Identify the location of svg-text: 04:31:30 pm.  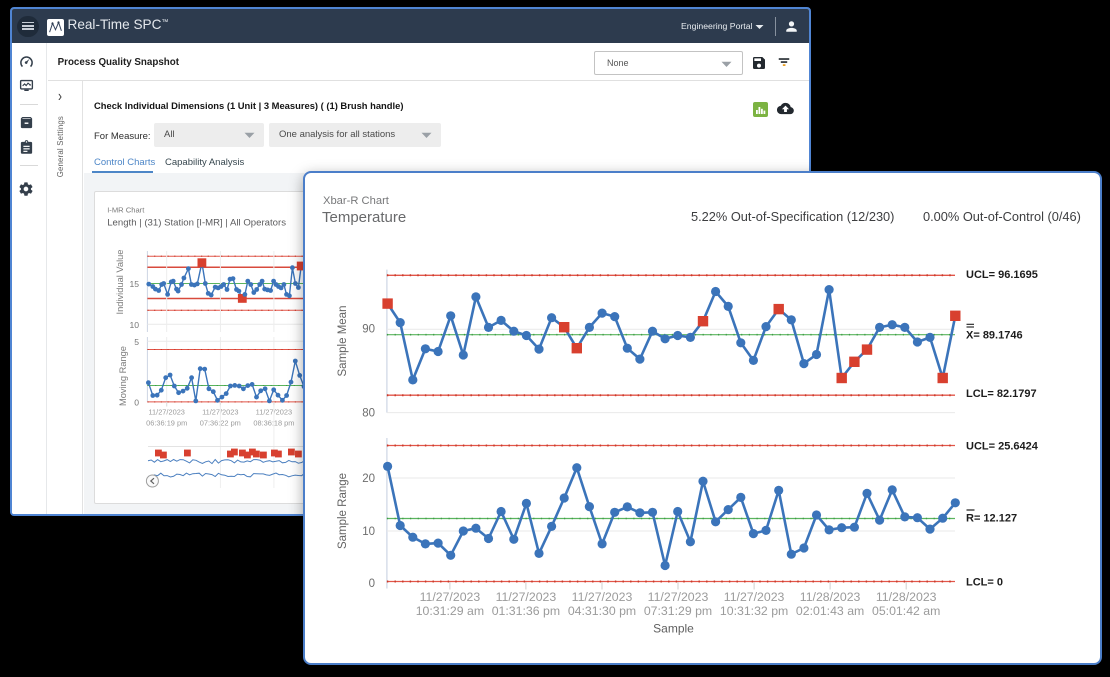
(602, 611).